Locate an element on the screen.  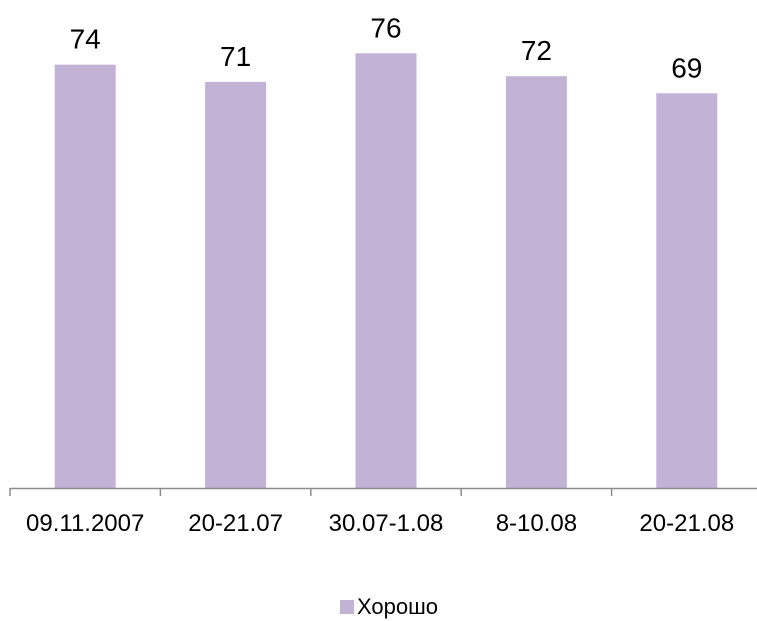
x-tick-label-1: 20-21.07 is located at coordinates (235, 523).